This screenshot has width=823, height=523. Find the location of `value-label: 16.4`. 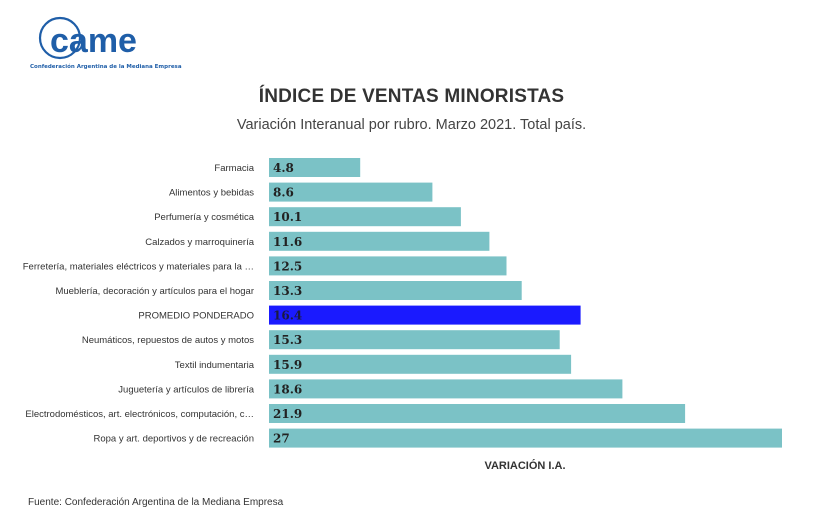

value-label: 16.4 is located at coordinates (287, 316).